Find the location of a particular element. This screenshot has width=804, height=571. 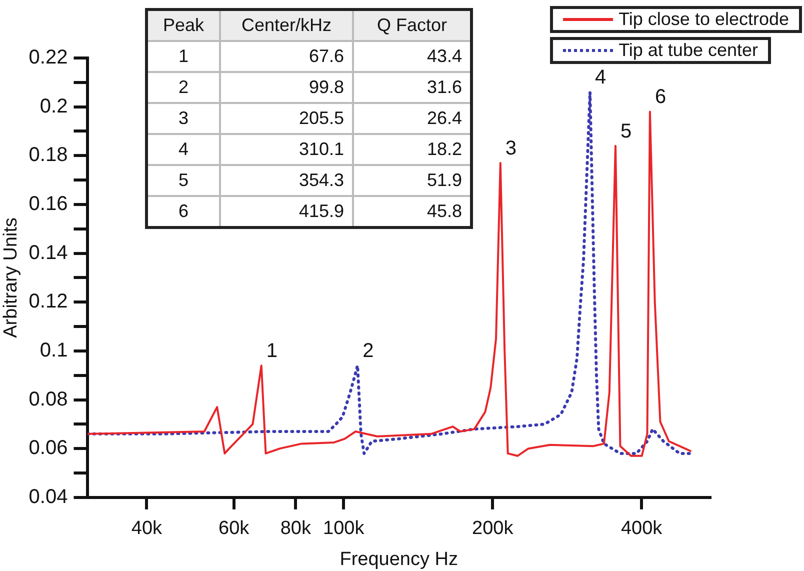

annotation: 67.6 is located at coordinates (286, 56).